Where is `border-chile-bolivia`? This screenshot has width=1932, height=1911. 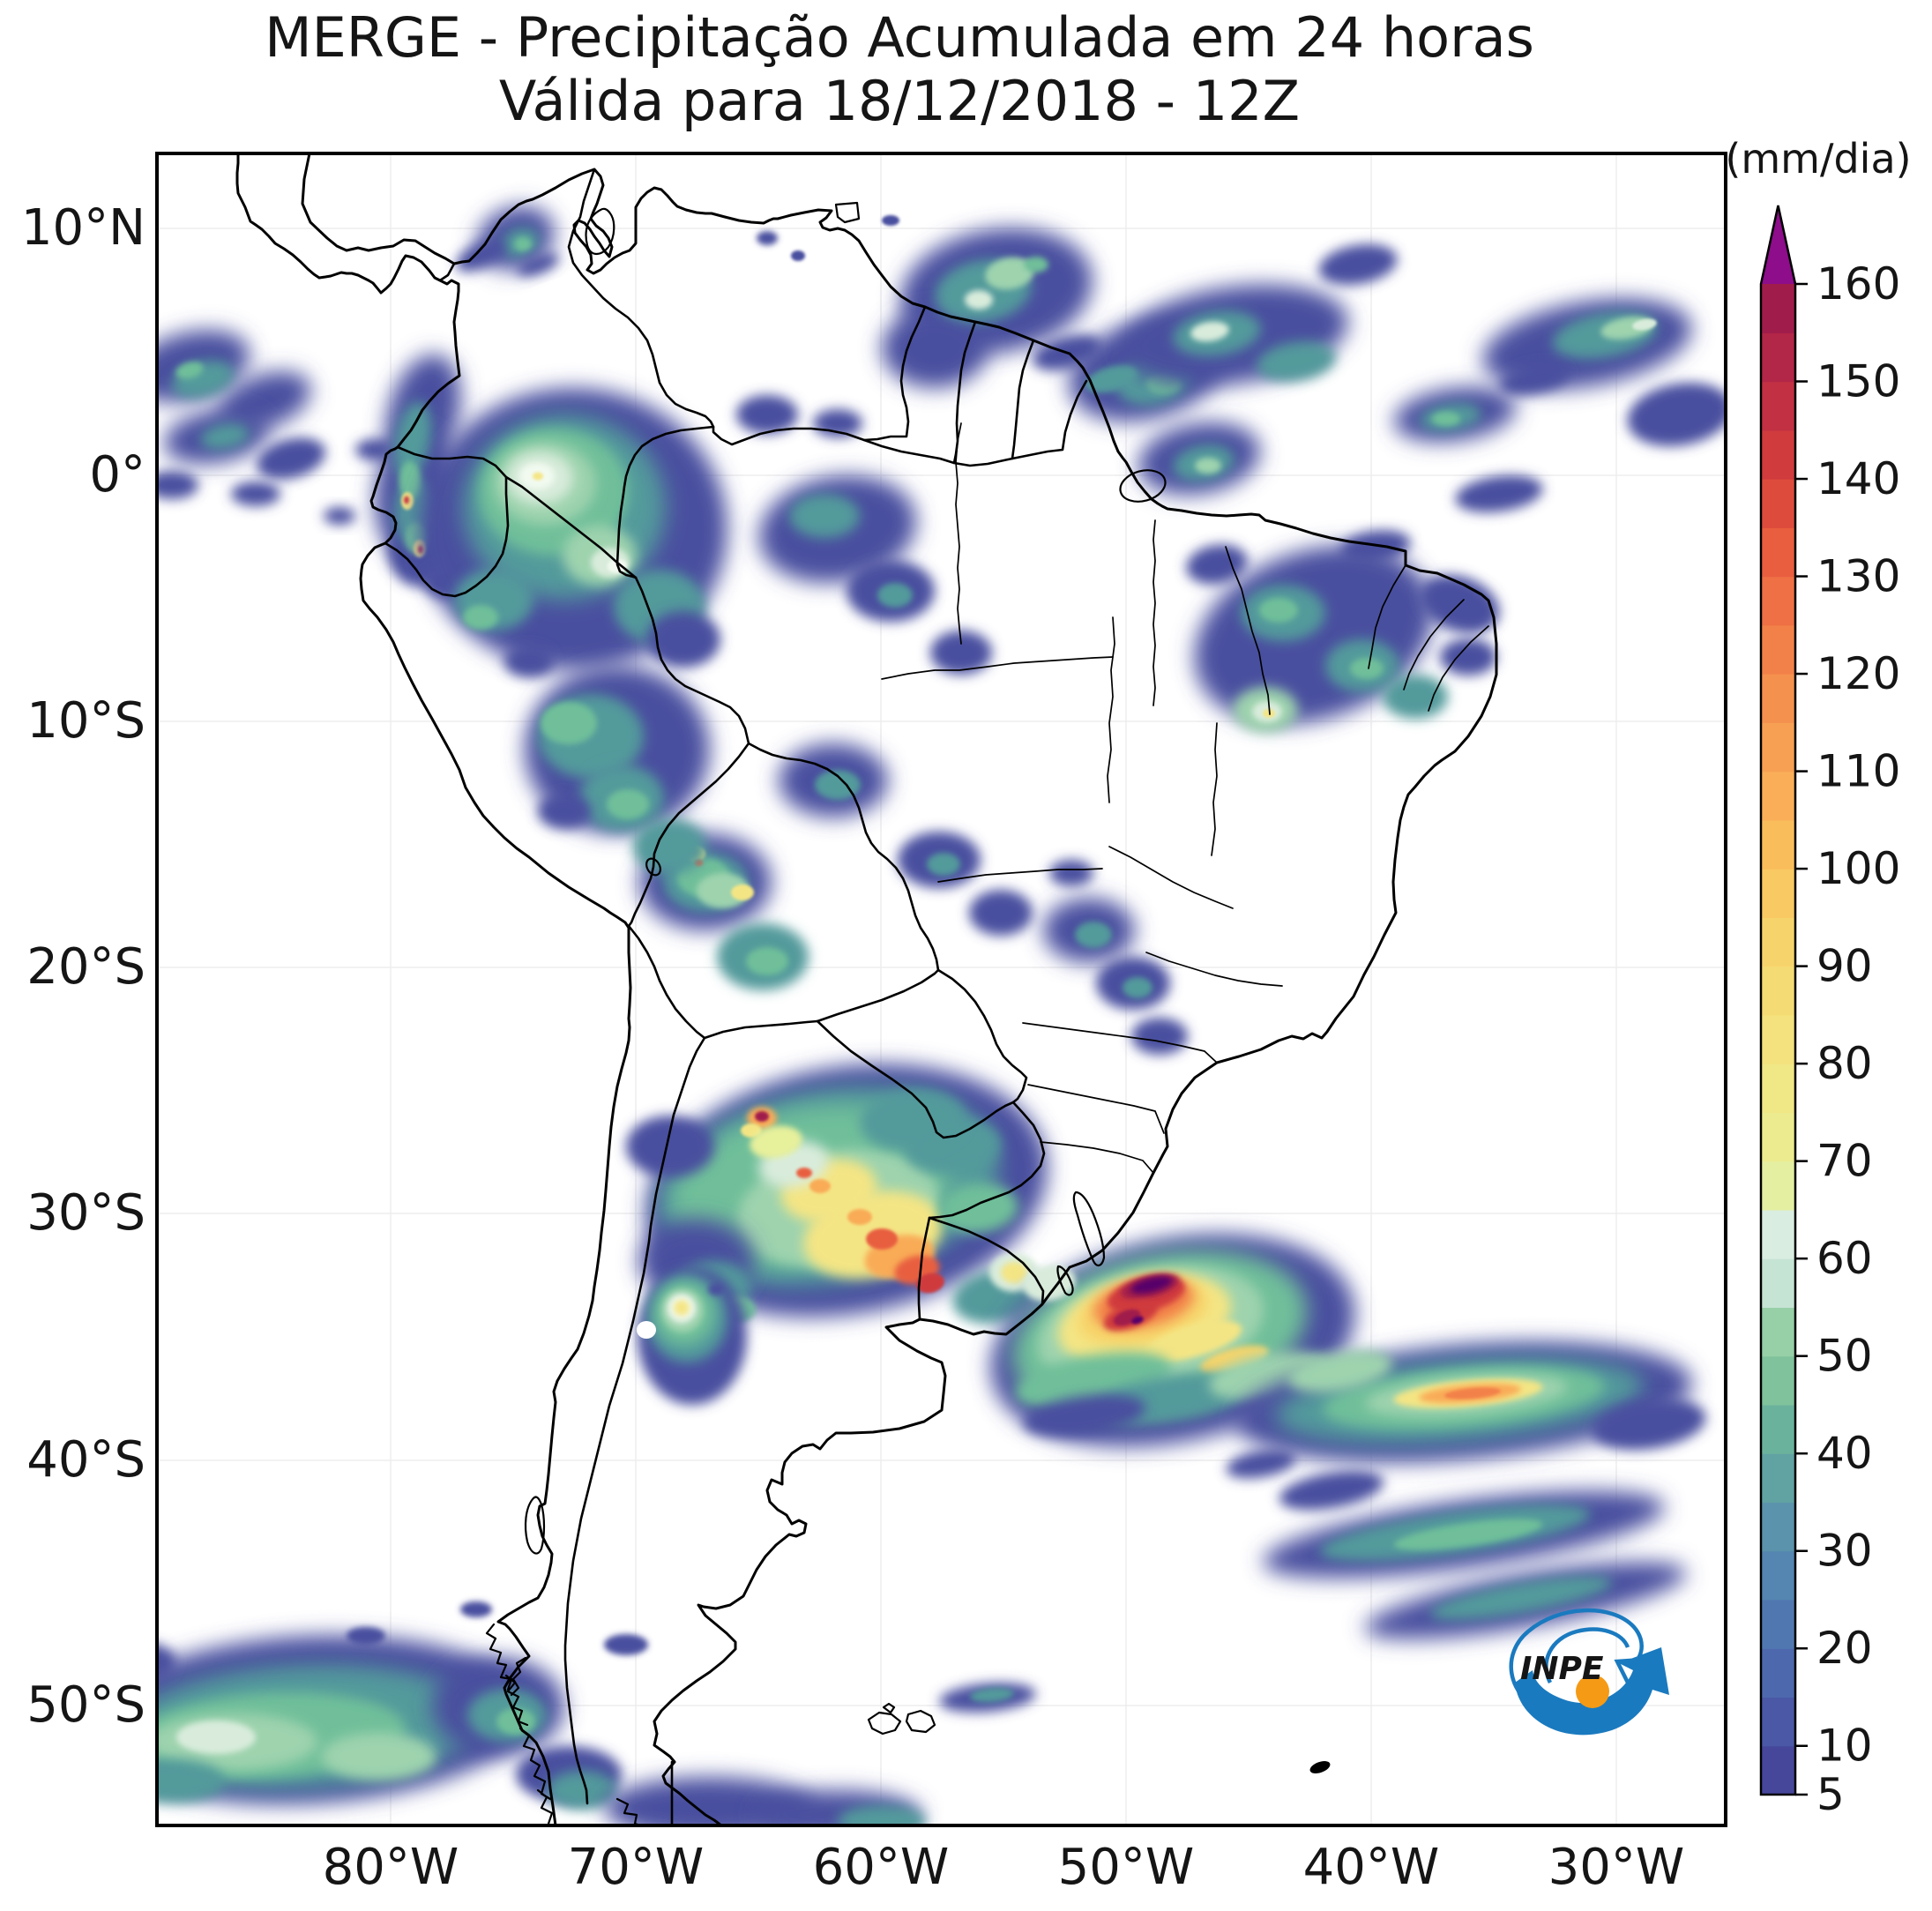
border-chile-bolivia is located at coordinates (666, 982).